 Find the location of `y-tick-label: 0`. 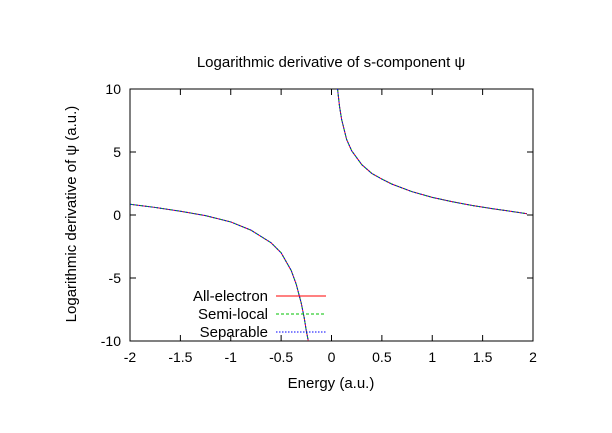

y-tick-label: 0 is located at coordinates (117, 215).